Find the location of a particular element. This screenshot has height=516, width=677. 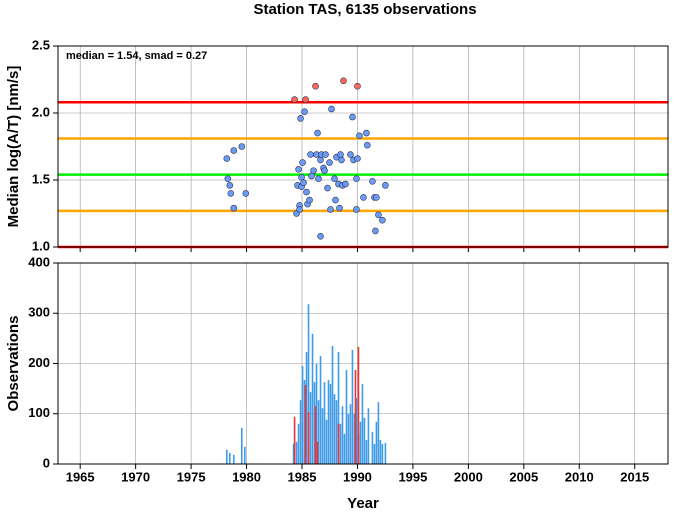

x-tick-label: 1970 is located at coordinates (135, 476).